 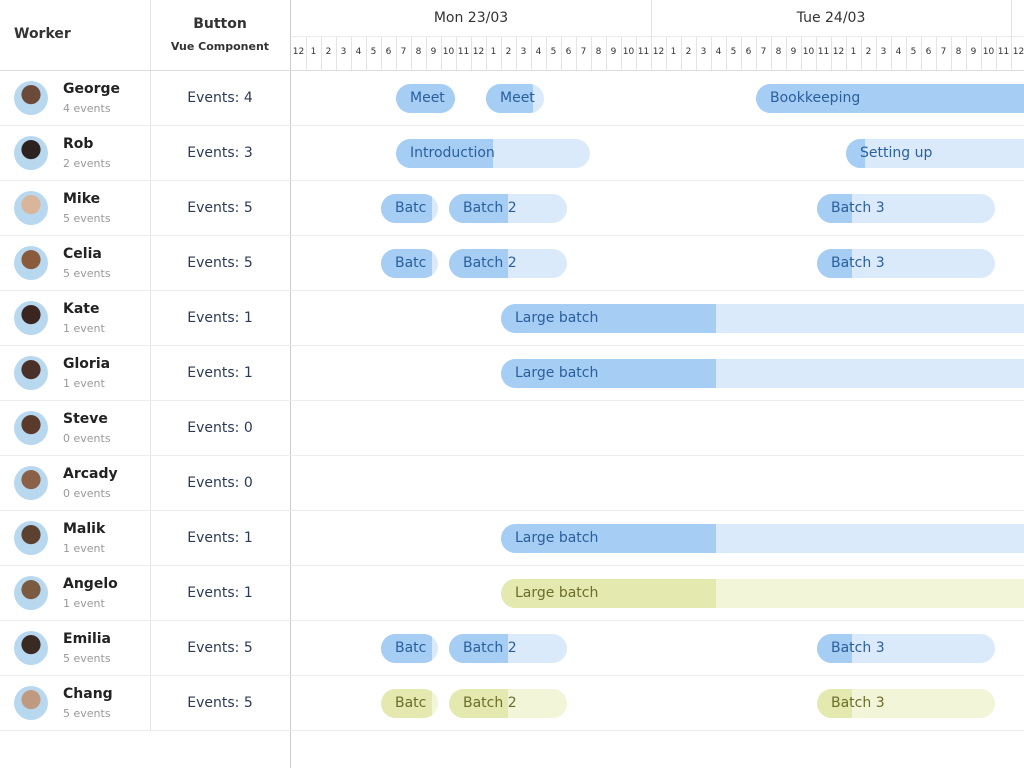 I want to click on event-bar: Setting up, so click(x=935, y=153).